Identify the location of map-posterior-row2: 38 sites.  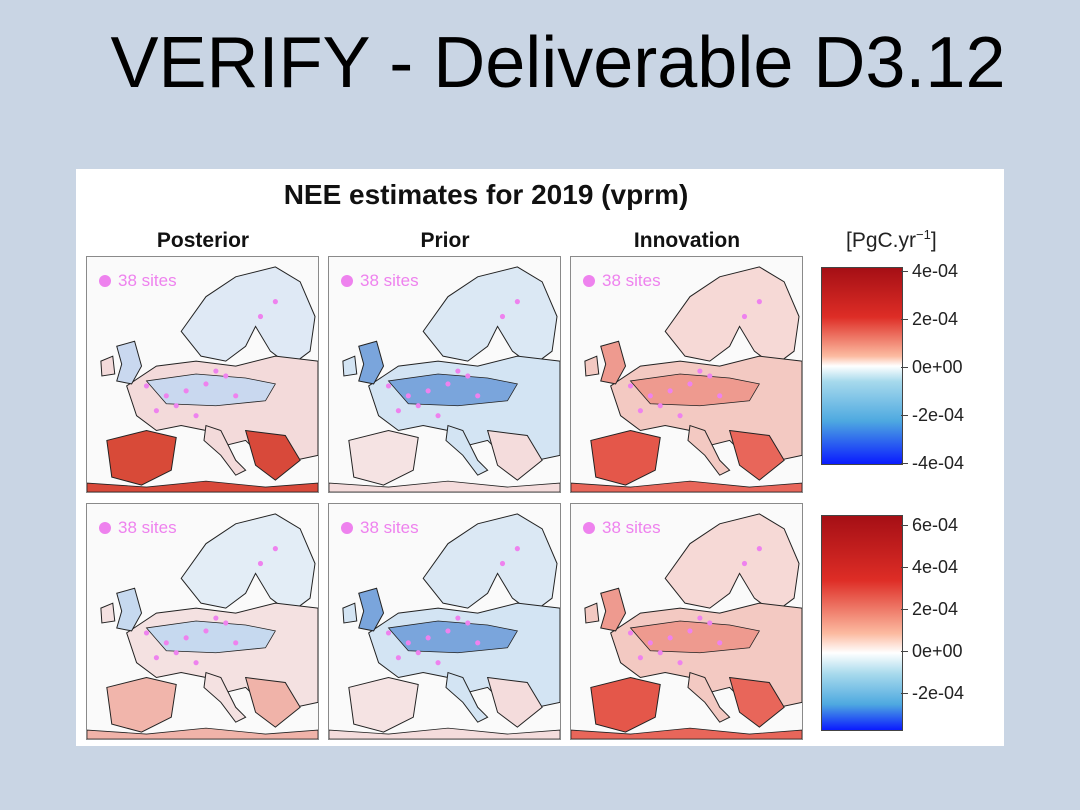
(202, 621).